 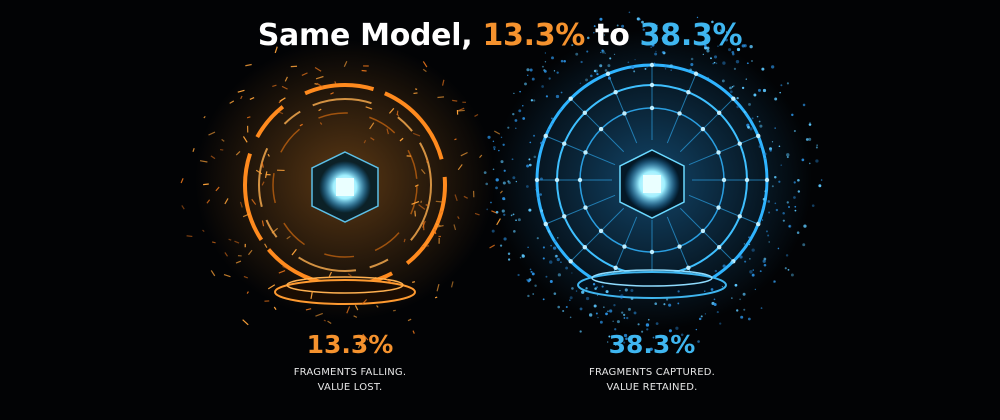 What do you see at coordinates (652, 180) in the screenshot?
I see `spokes` at bounding box center [652, 180].